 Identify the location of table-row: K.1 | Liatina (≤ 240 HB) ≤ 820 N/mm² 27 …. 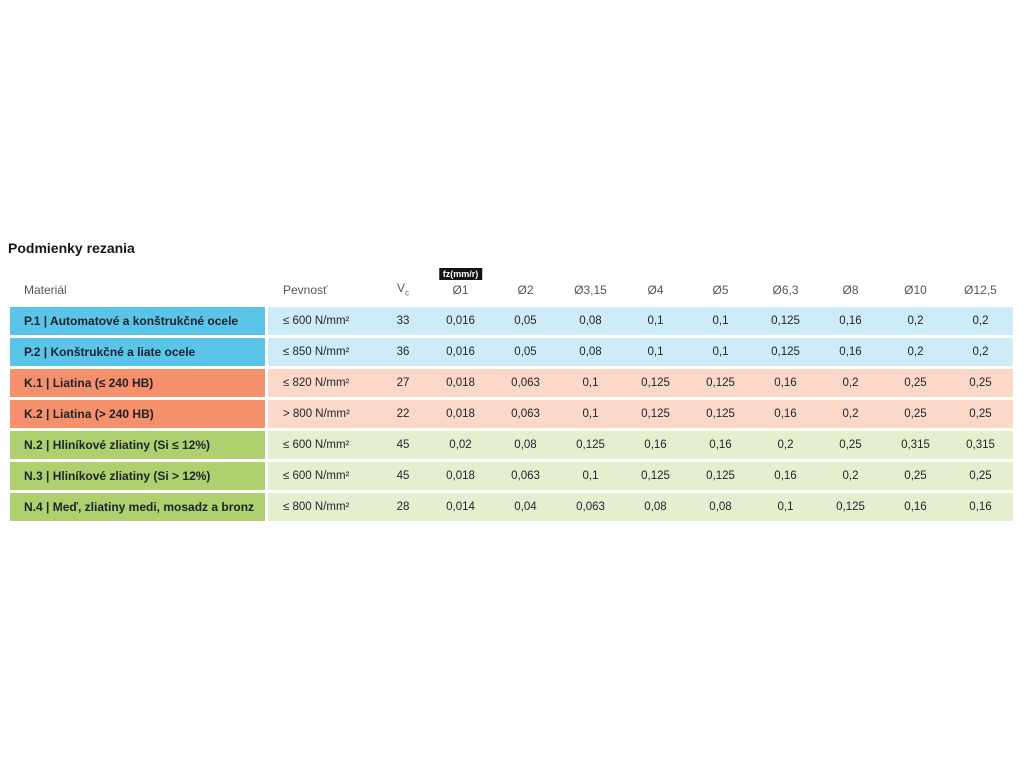
(511, 383).